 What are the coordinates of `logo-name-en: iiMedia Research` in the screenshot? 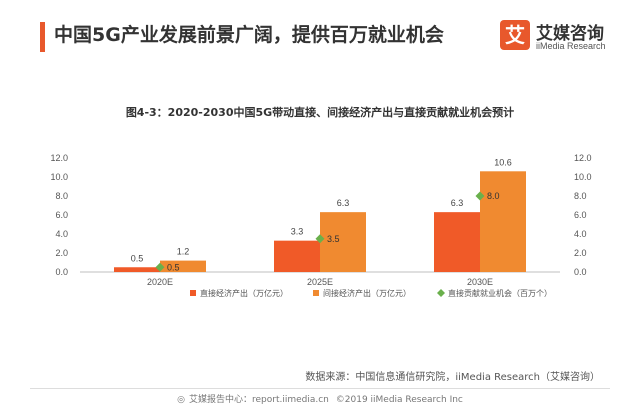 It's located at (571, 46).